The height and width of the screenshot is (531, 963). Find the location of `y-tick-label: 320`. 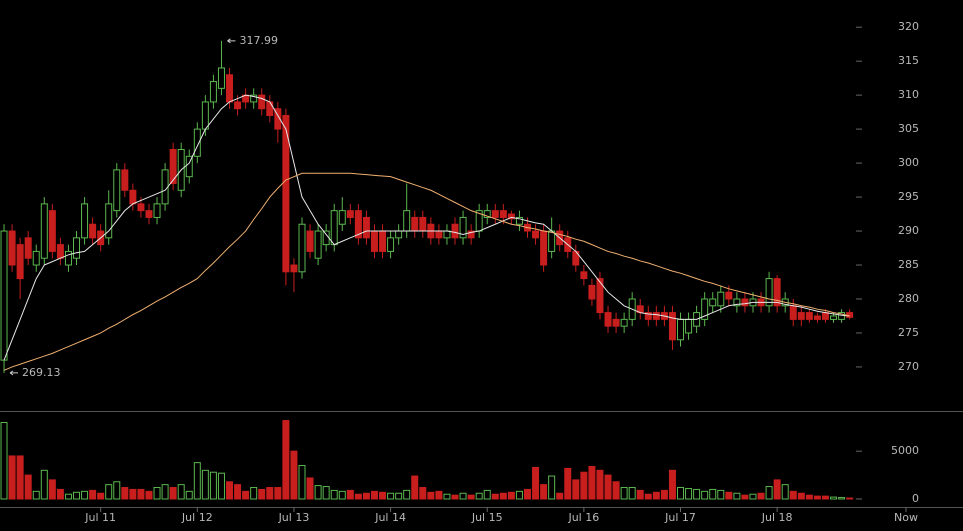

y-tick-label: 320 is located at coordinates (908, 26).